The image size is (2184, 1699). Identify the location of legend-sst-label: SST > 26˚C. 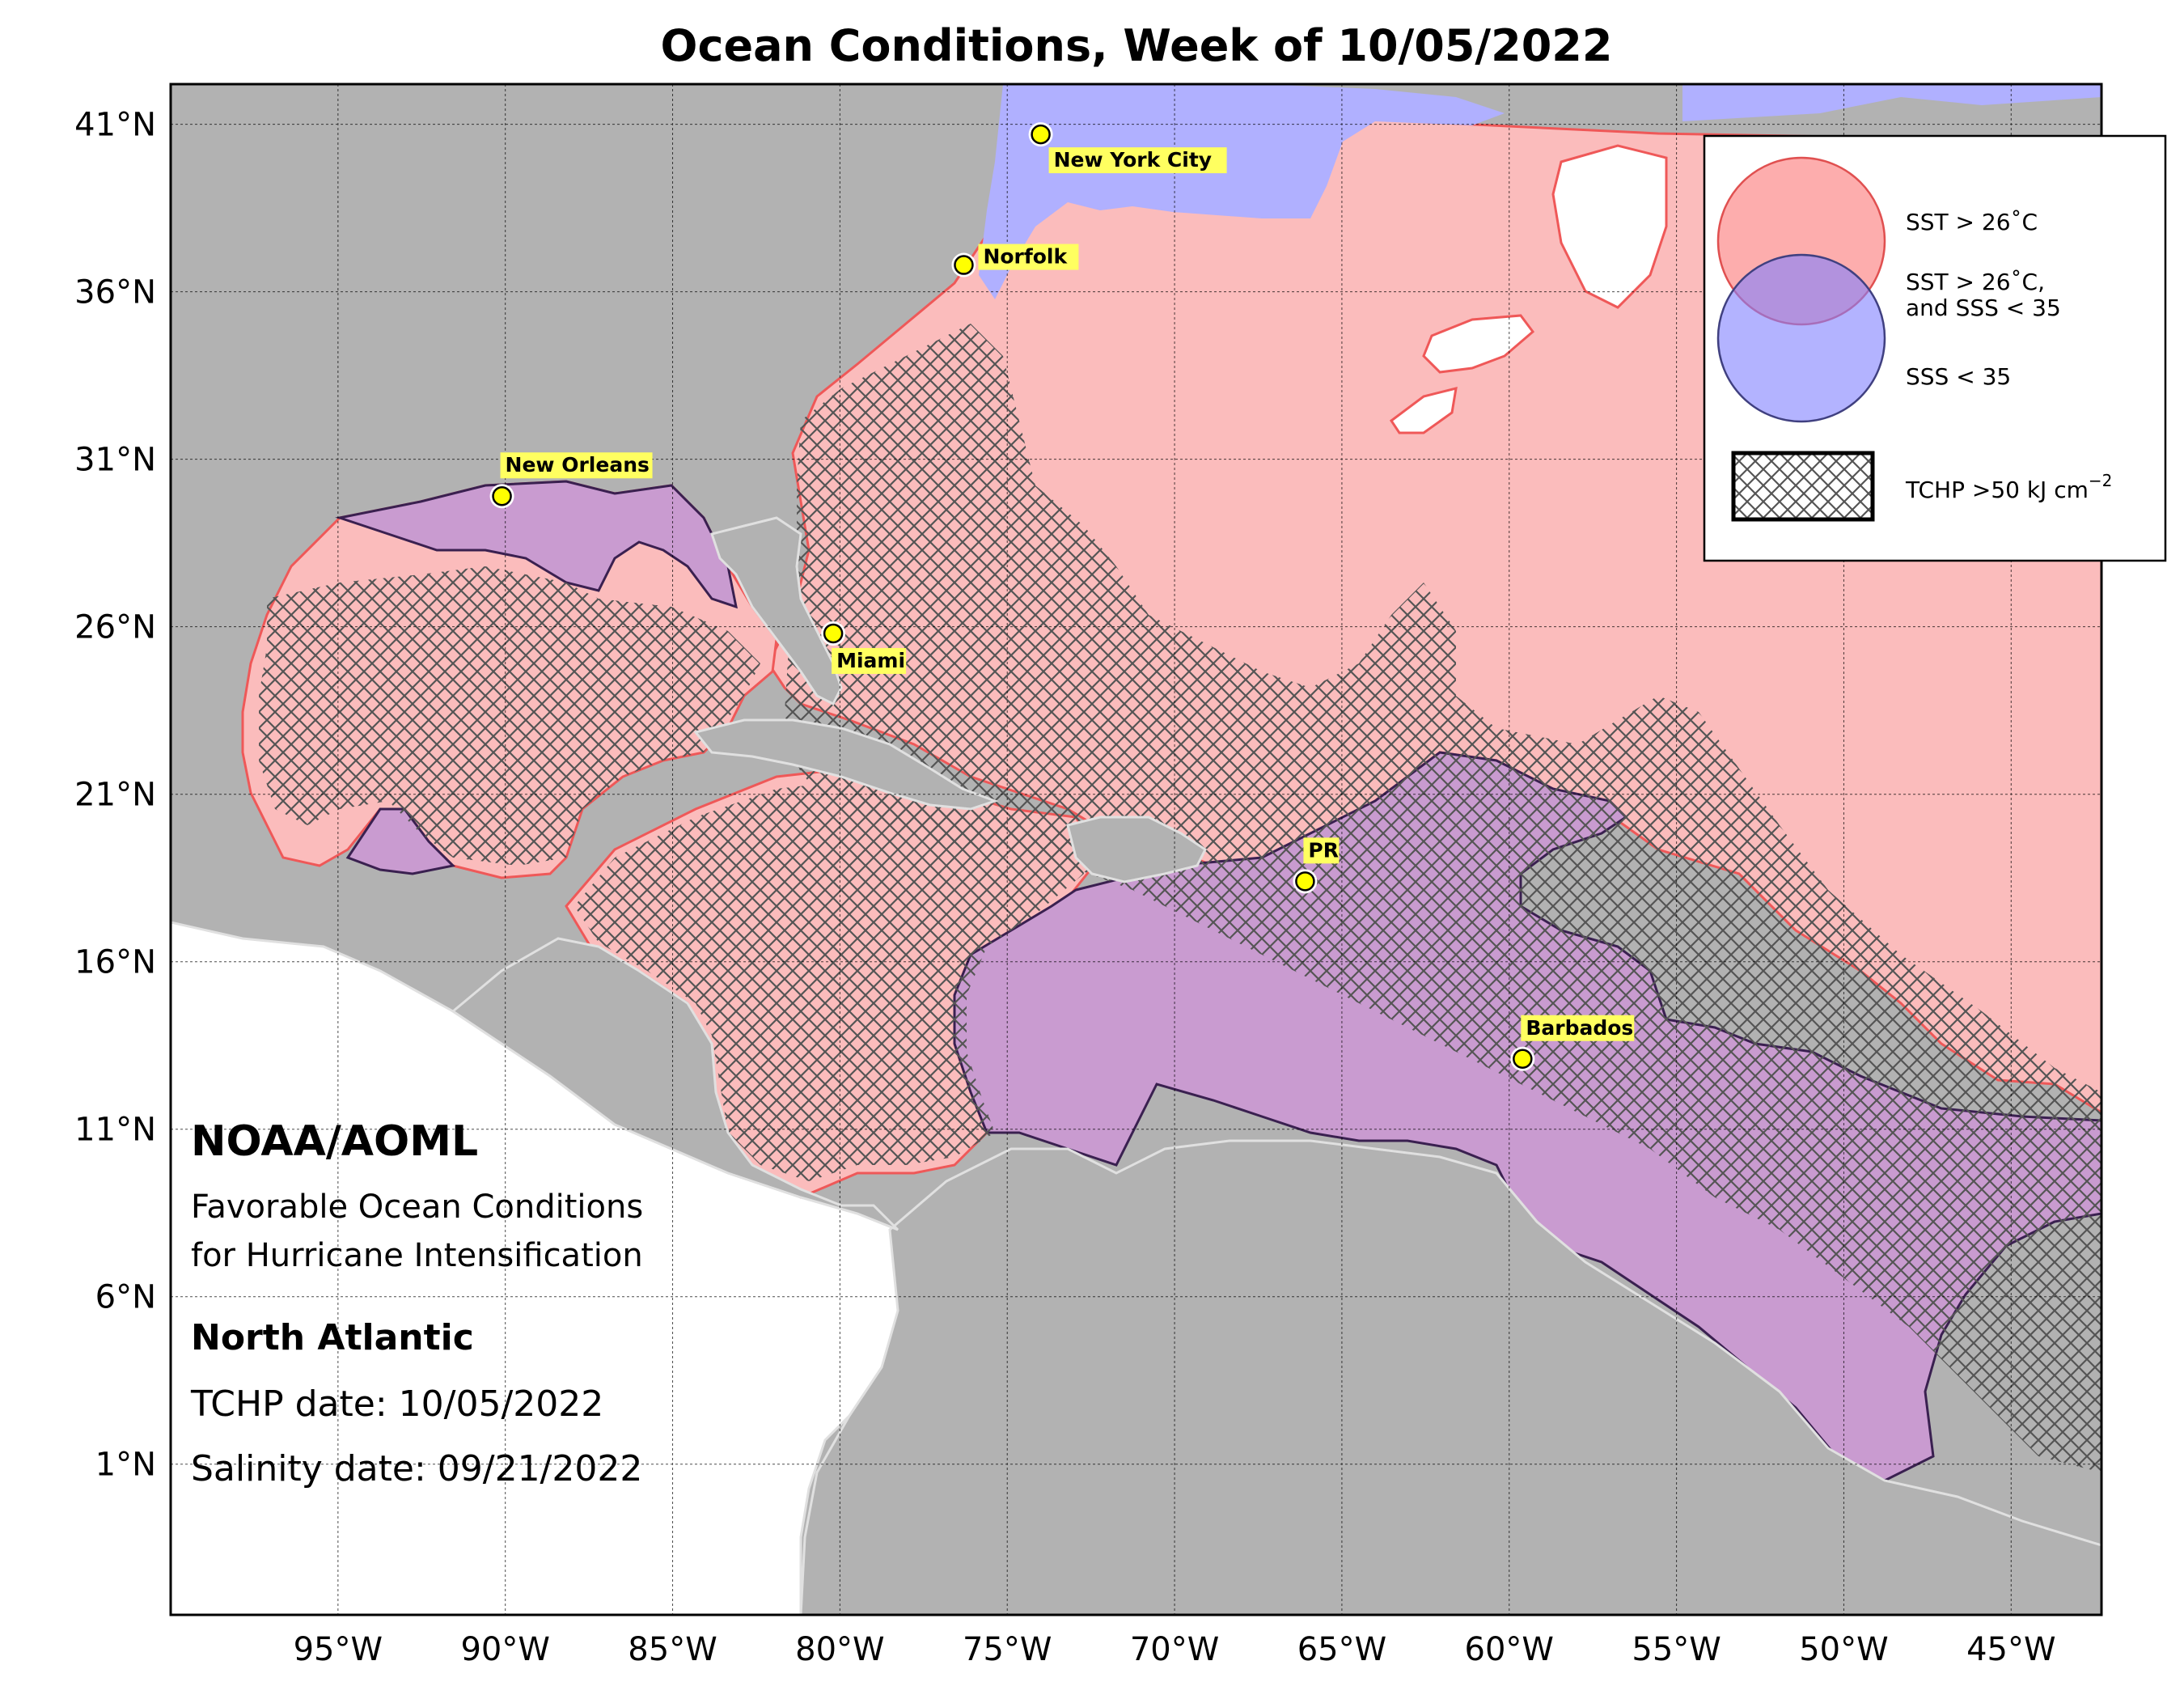
(1972, 222).